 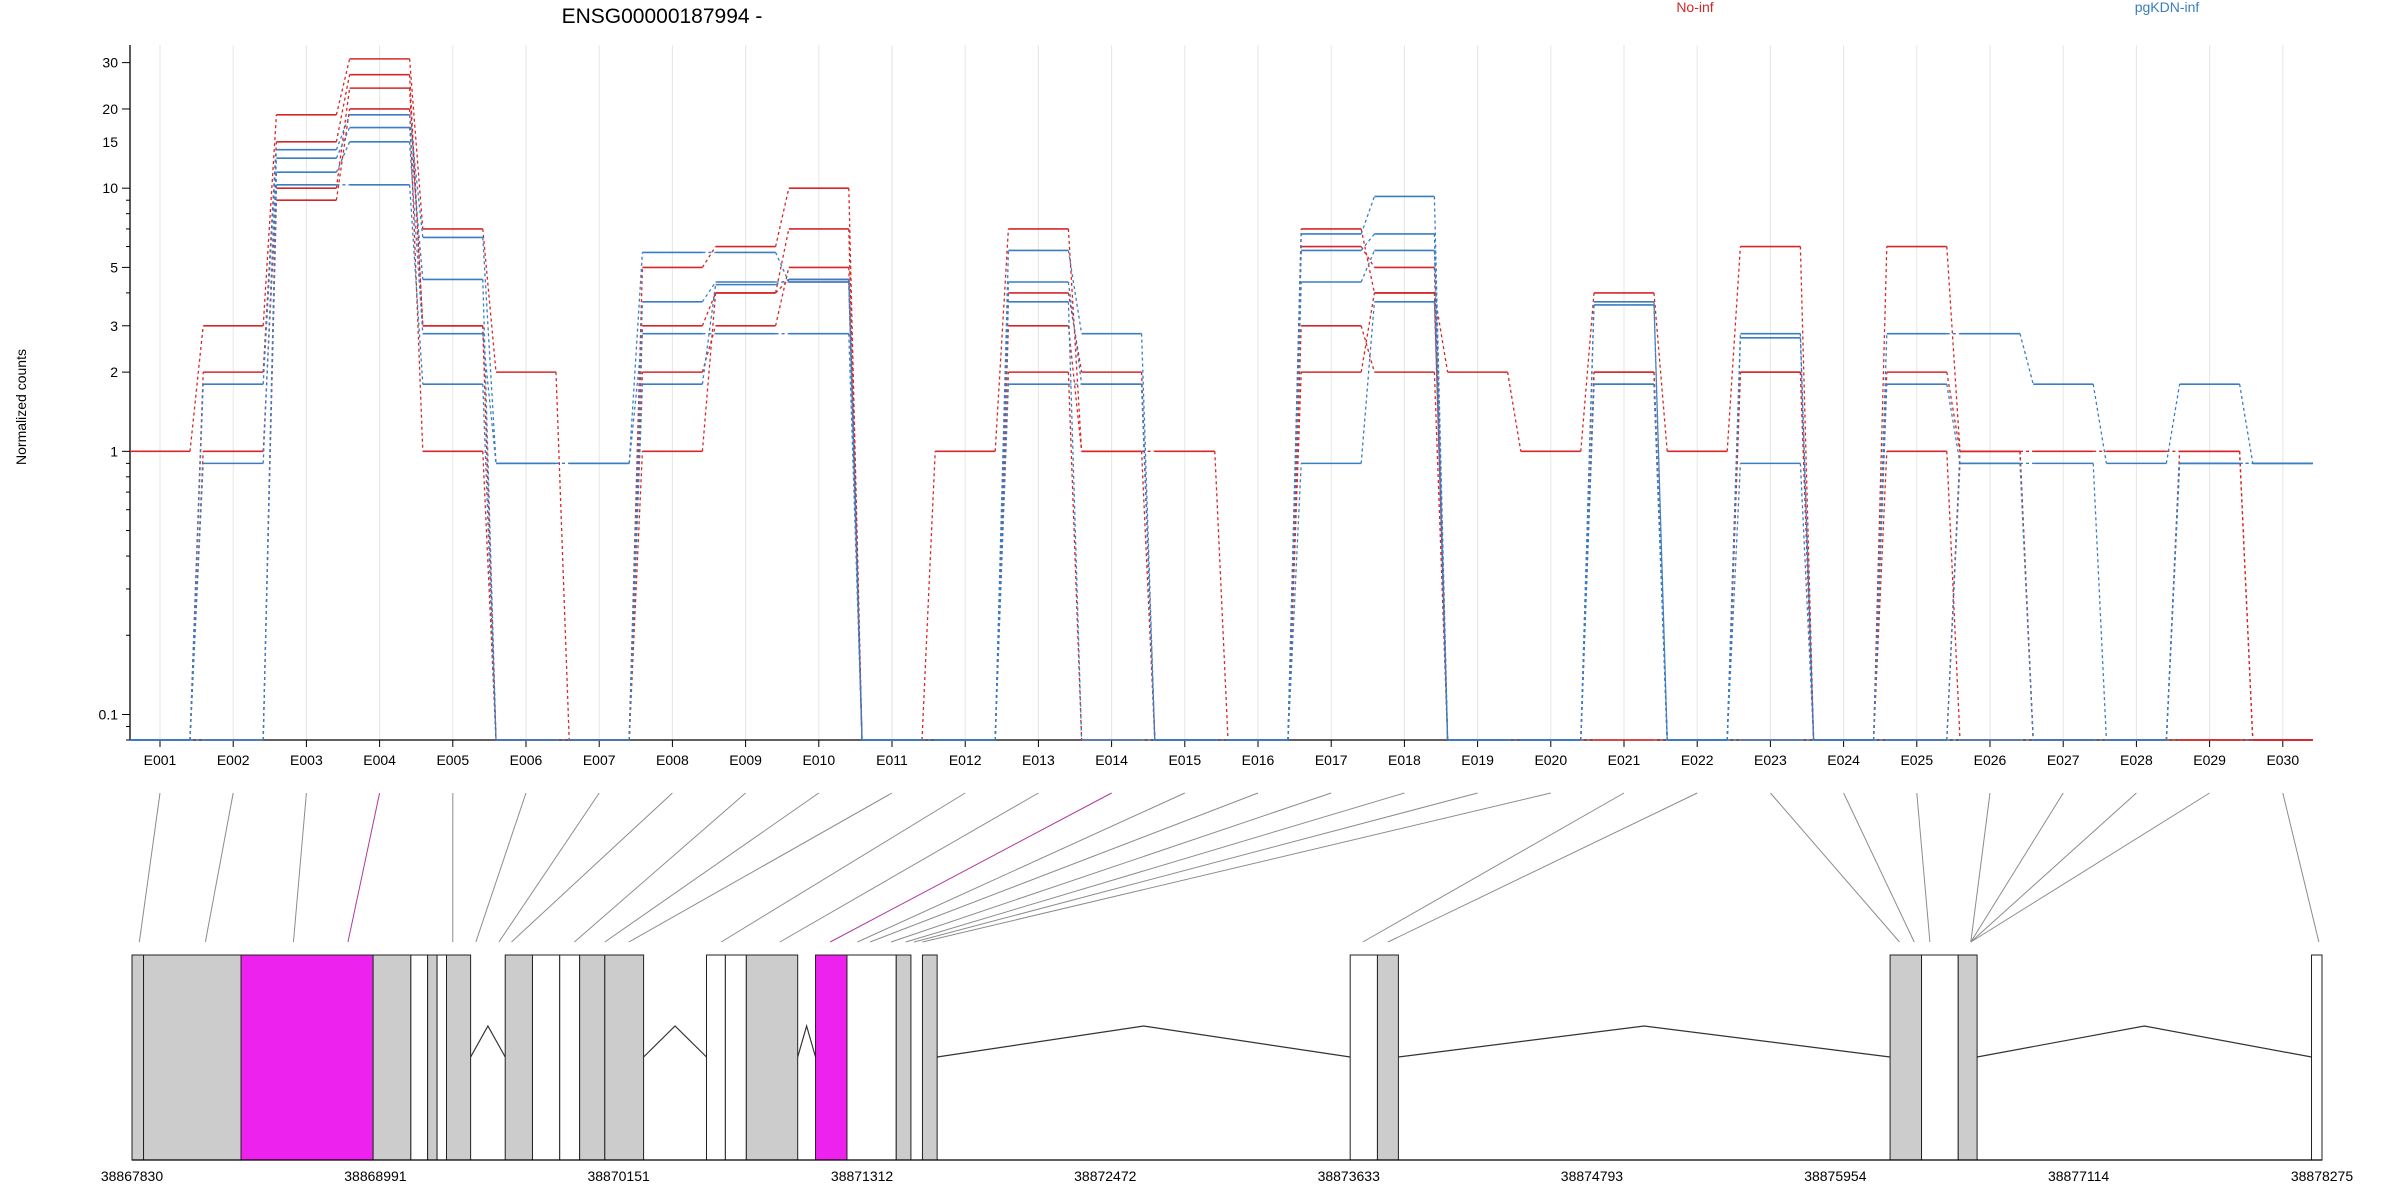 I want to click on connector-e030, so click(x=2301, y=867).